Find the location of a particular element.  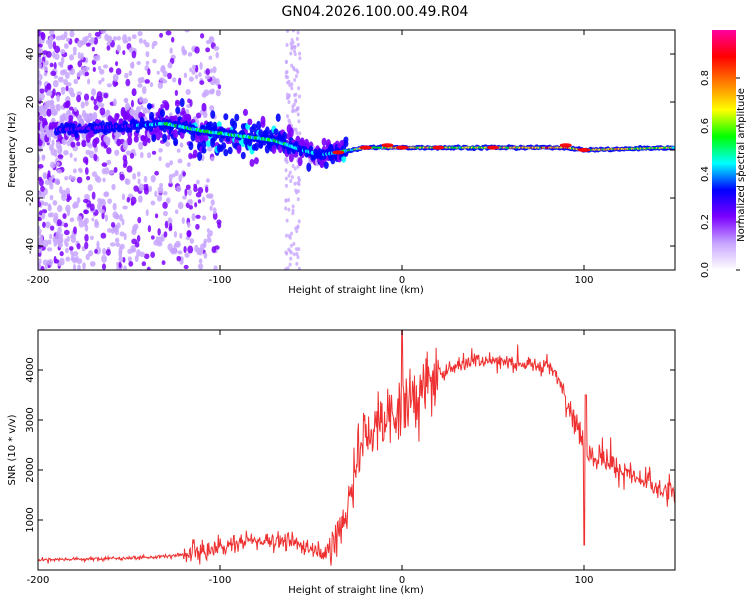

x-tick-label: -200 is located at coordinates (38, 580).